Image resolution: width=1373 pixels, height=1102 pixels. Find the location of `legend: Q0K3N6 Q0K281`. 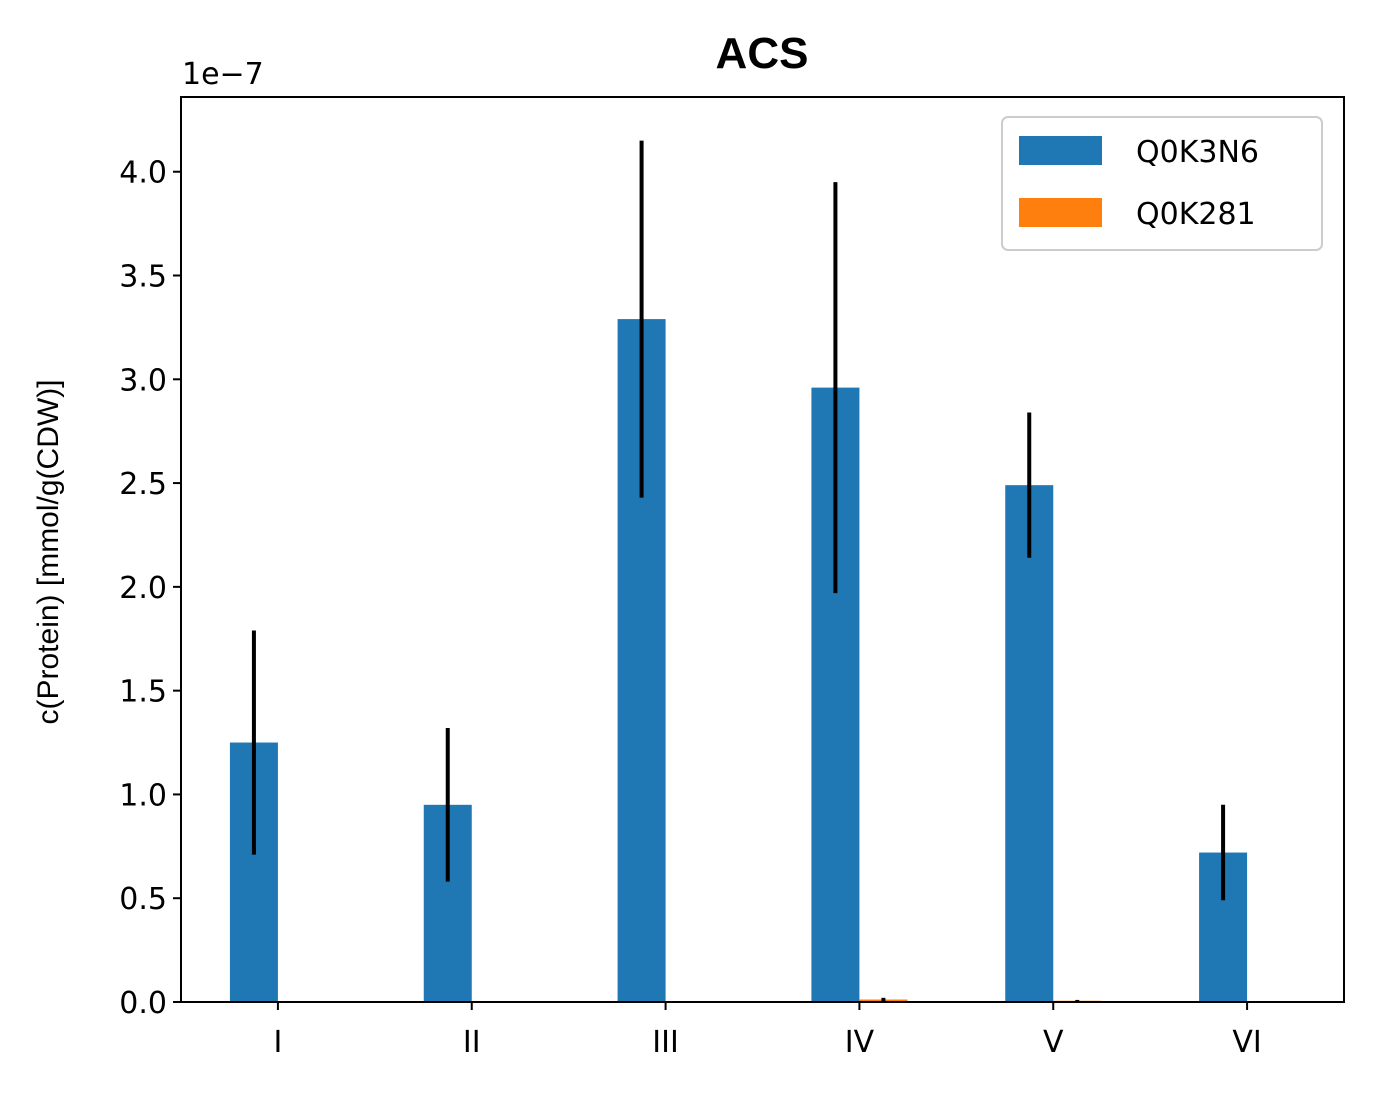

legend: Q0K3N6 Q0K281 is located at coordinates (1162, 183).